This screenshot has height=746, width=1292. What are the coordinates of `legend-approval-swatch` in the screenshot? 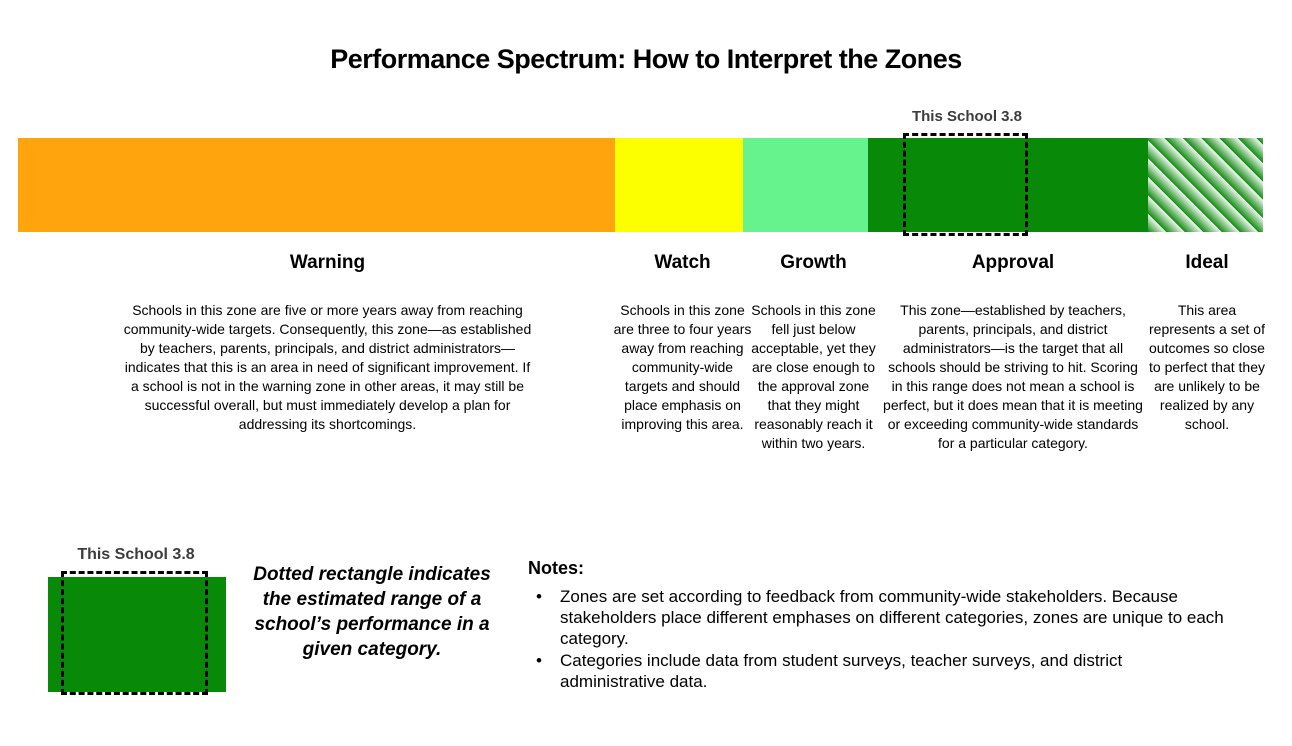 It's located at (137, 634).